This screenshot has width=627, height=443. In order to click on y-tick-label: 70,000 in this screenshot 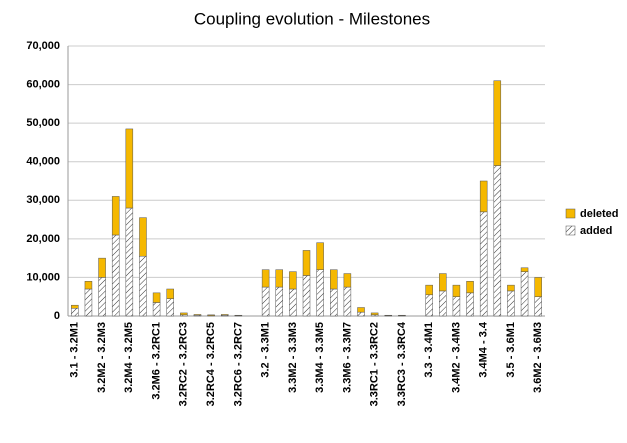, I will do `click(43, 46)`.